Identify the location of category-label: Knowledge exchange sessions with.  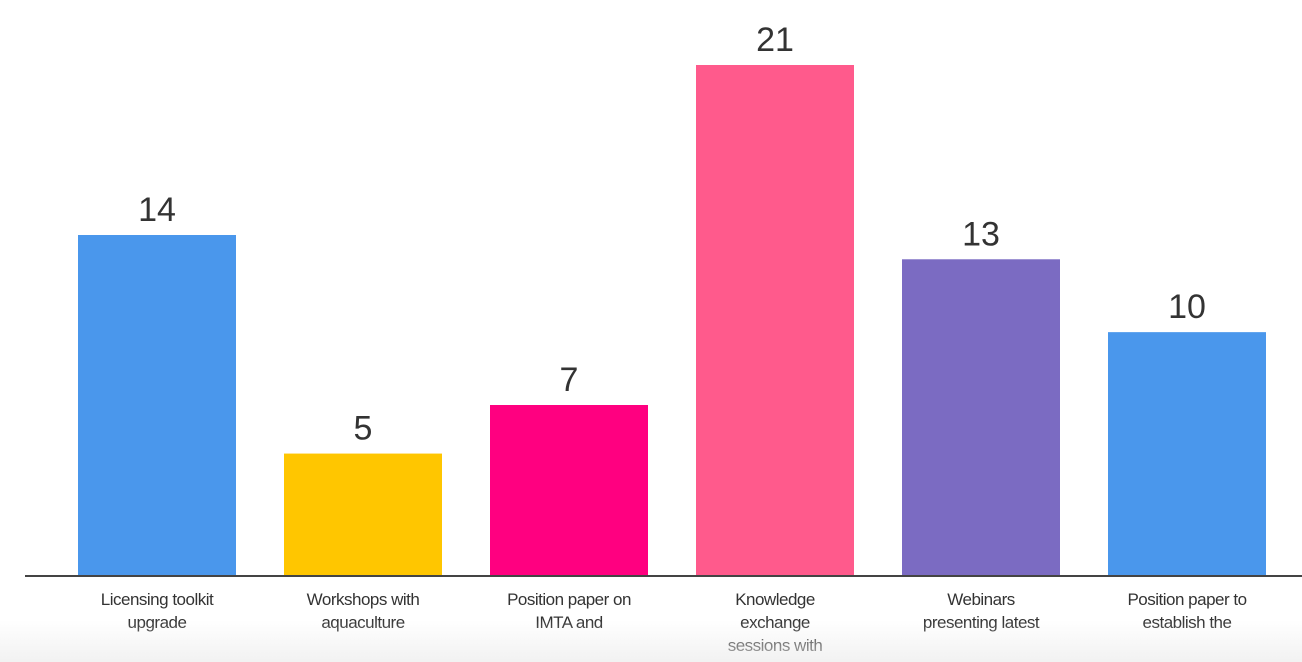
(775, 622).